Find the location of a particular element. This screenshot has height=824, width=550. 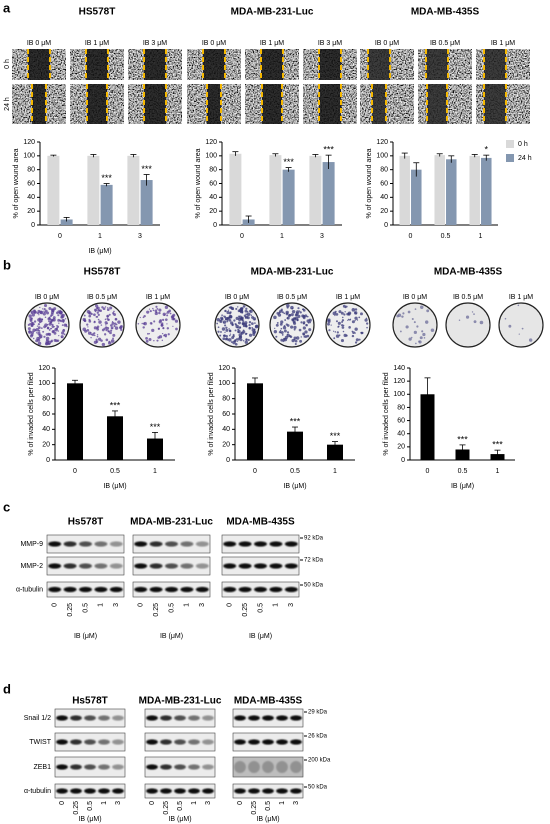

y-tick-label: 40 is located at coordinates (401, 434).